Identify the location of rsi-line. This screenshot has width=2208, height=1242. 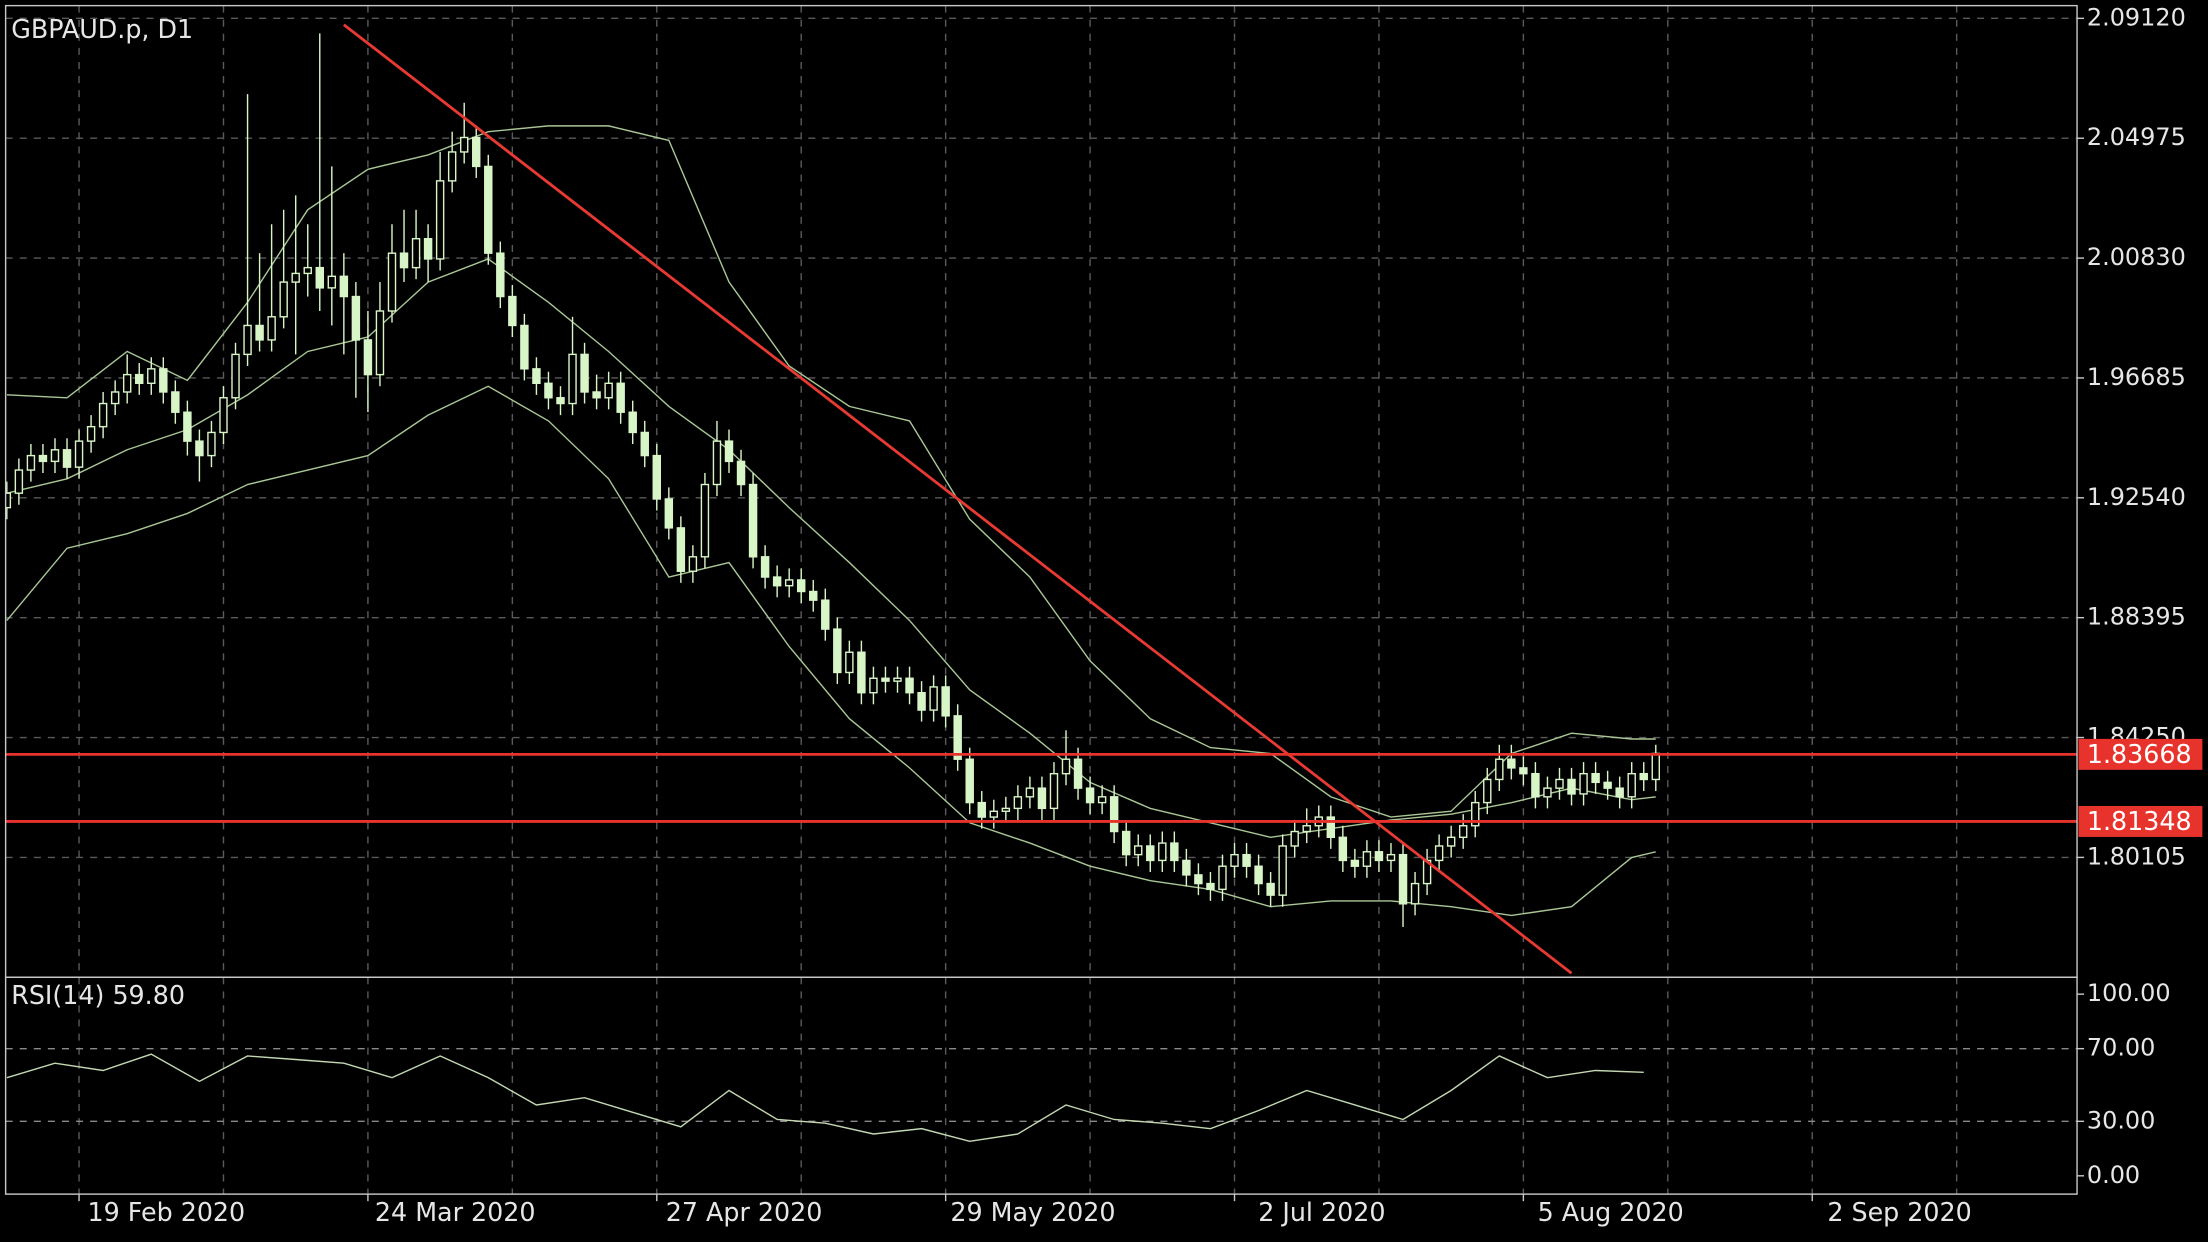
(825, 1098).